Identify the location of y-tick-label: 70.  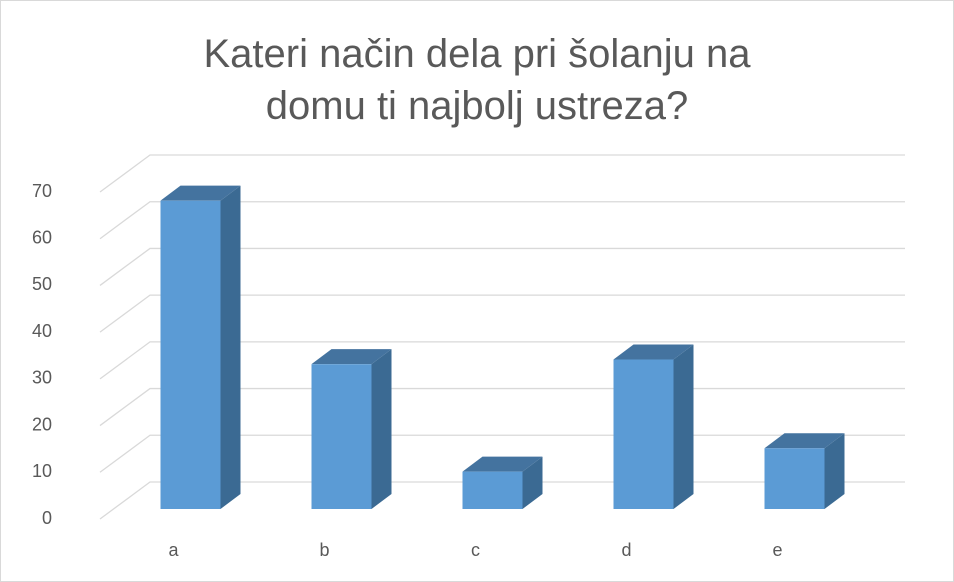
(42, 191).